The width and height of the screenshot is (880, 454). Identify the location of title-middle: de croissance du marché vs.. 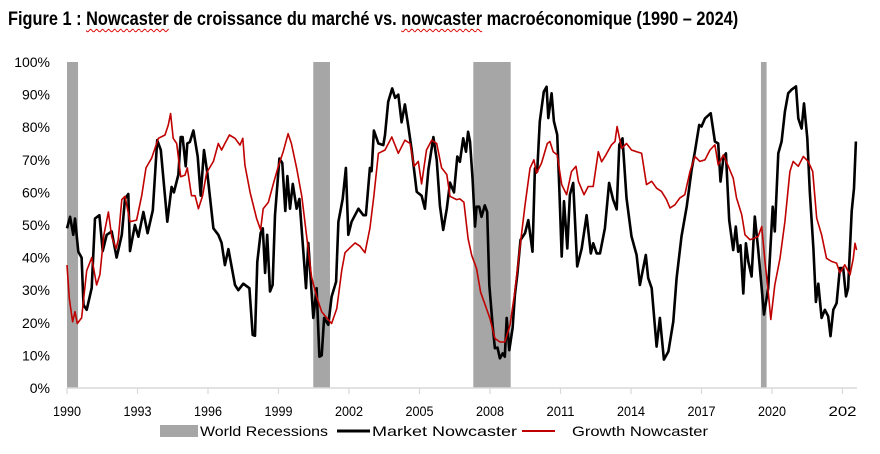
(285, 19).